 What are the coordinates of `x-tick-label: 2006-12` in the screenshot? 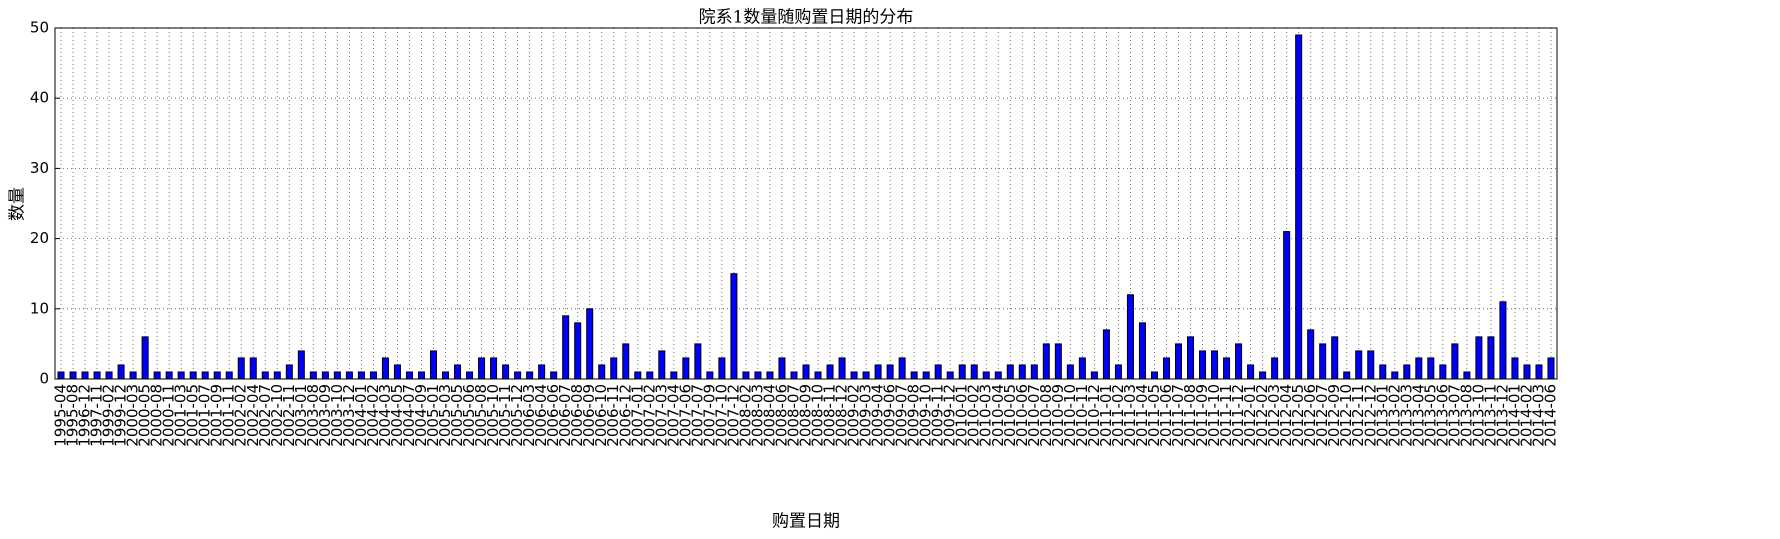 It's located at (625, 415).